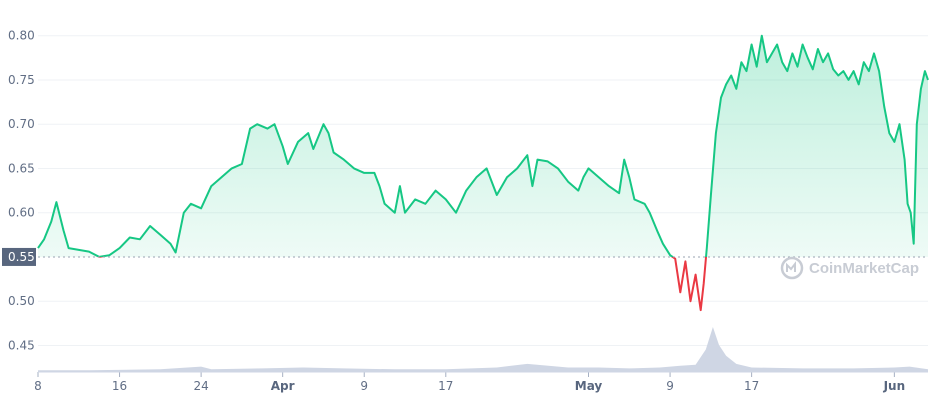  What do you see at coordinates (119, 386) in the screenshot?
I see `x-tick-label: 16` at bounding box center [119, 386].